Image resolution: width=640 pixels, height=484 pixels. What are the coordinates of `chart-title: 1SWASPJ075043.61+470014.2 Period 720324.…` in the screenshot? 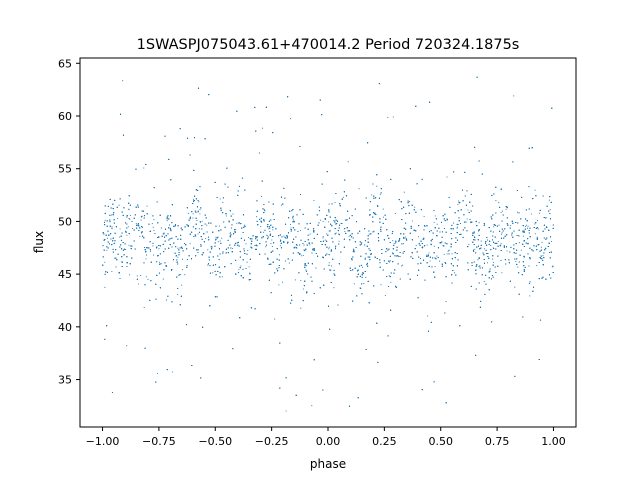 It's located at (328, 45).